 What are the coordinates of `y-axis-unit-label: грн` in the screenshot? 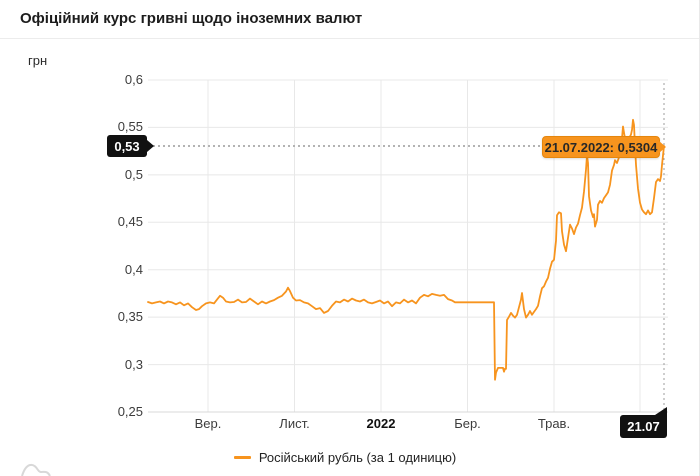 It's located at (38, 60).